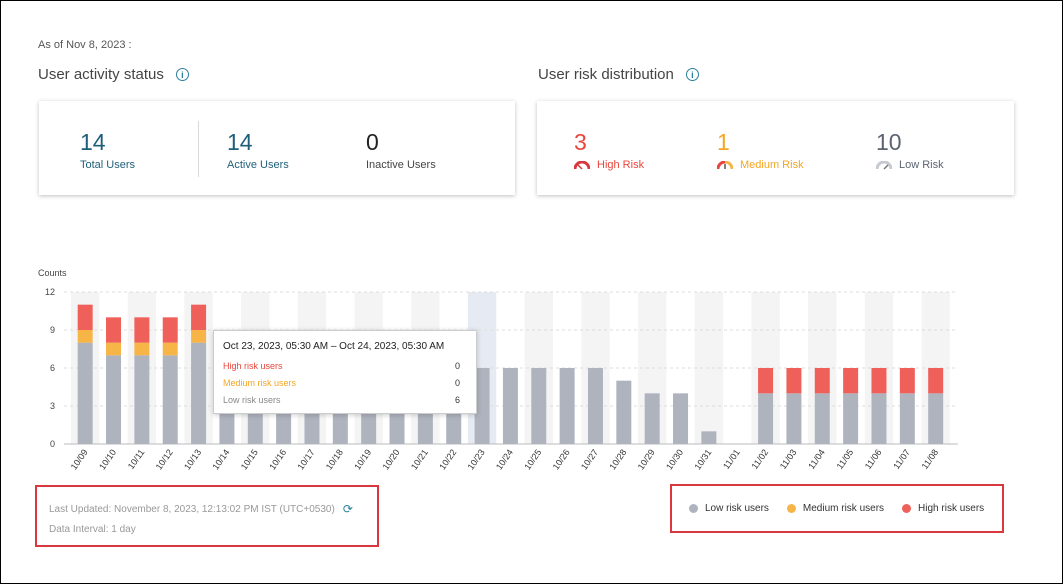 The image size is (1063, 584). What do you see at coordinates (561, 459) in the screenshot?
I see `x-tick-label: 10/26` at bounding box center [561, 459].